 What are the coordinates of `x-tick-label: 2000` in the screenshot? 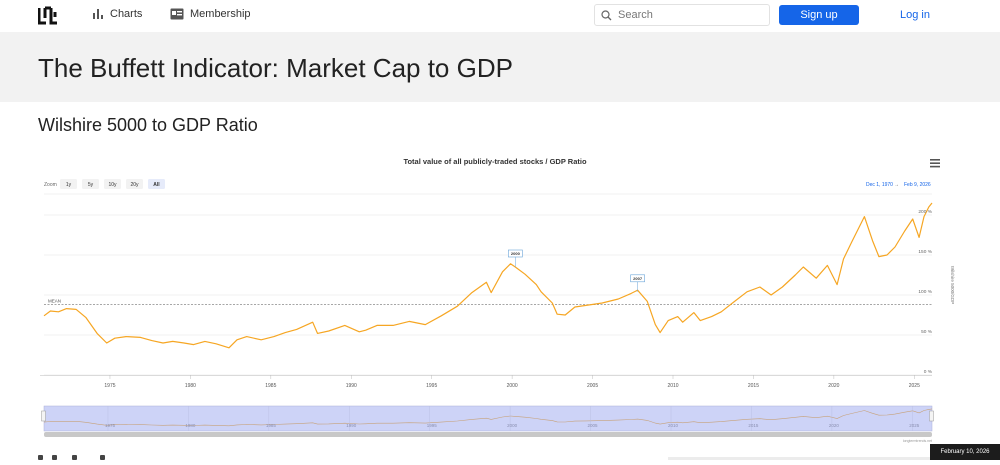 It's located at (512, 386).